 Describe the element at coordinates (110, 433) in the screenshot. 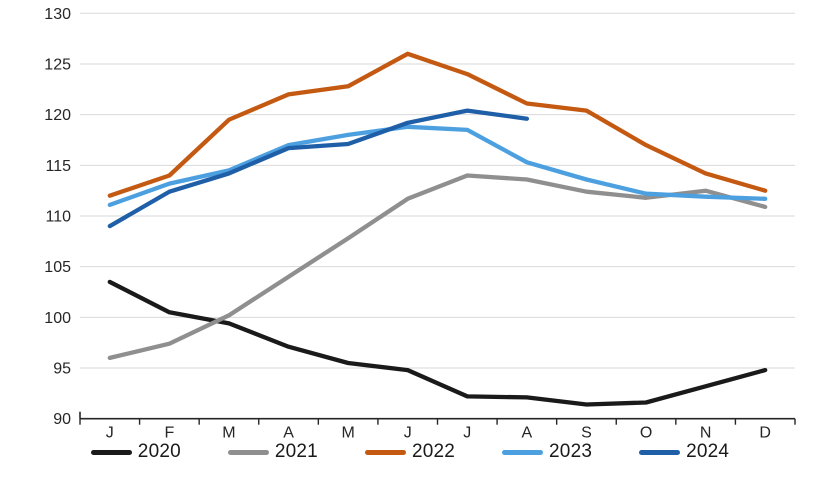

I see `x-tick-label-0-J: J` at that location.